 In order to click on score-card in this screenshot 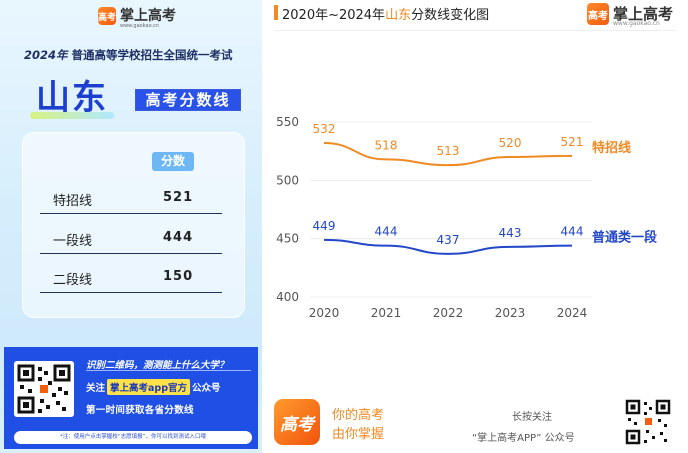, I will do `click(133, 225)`.